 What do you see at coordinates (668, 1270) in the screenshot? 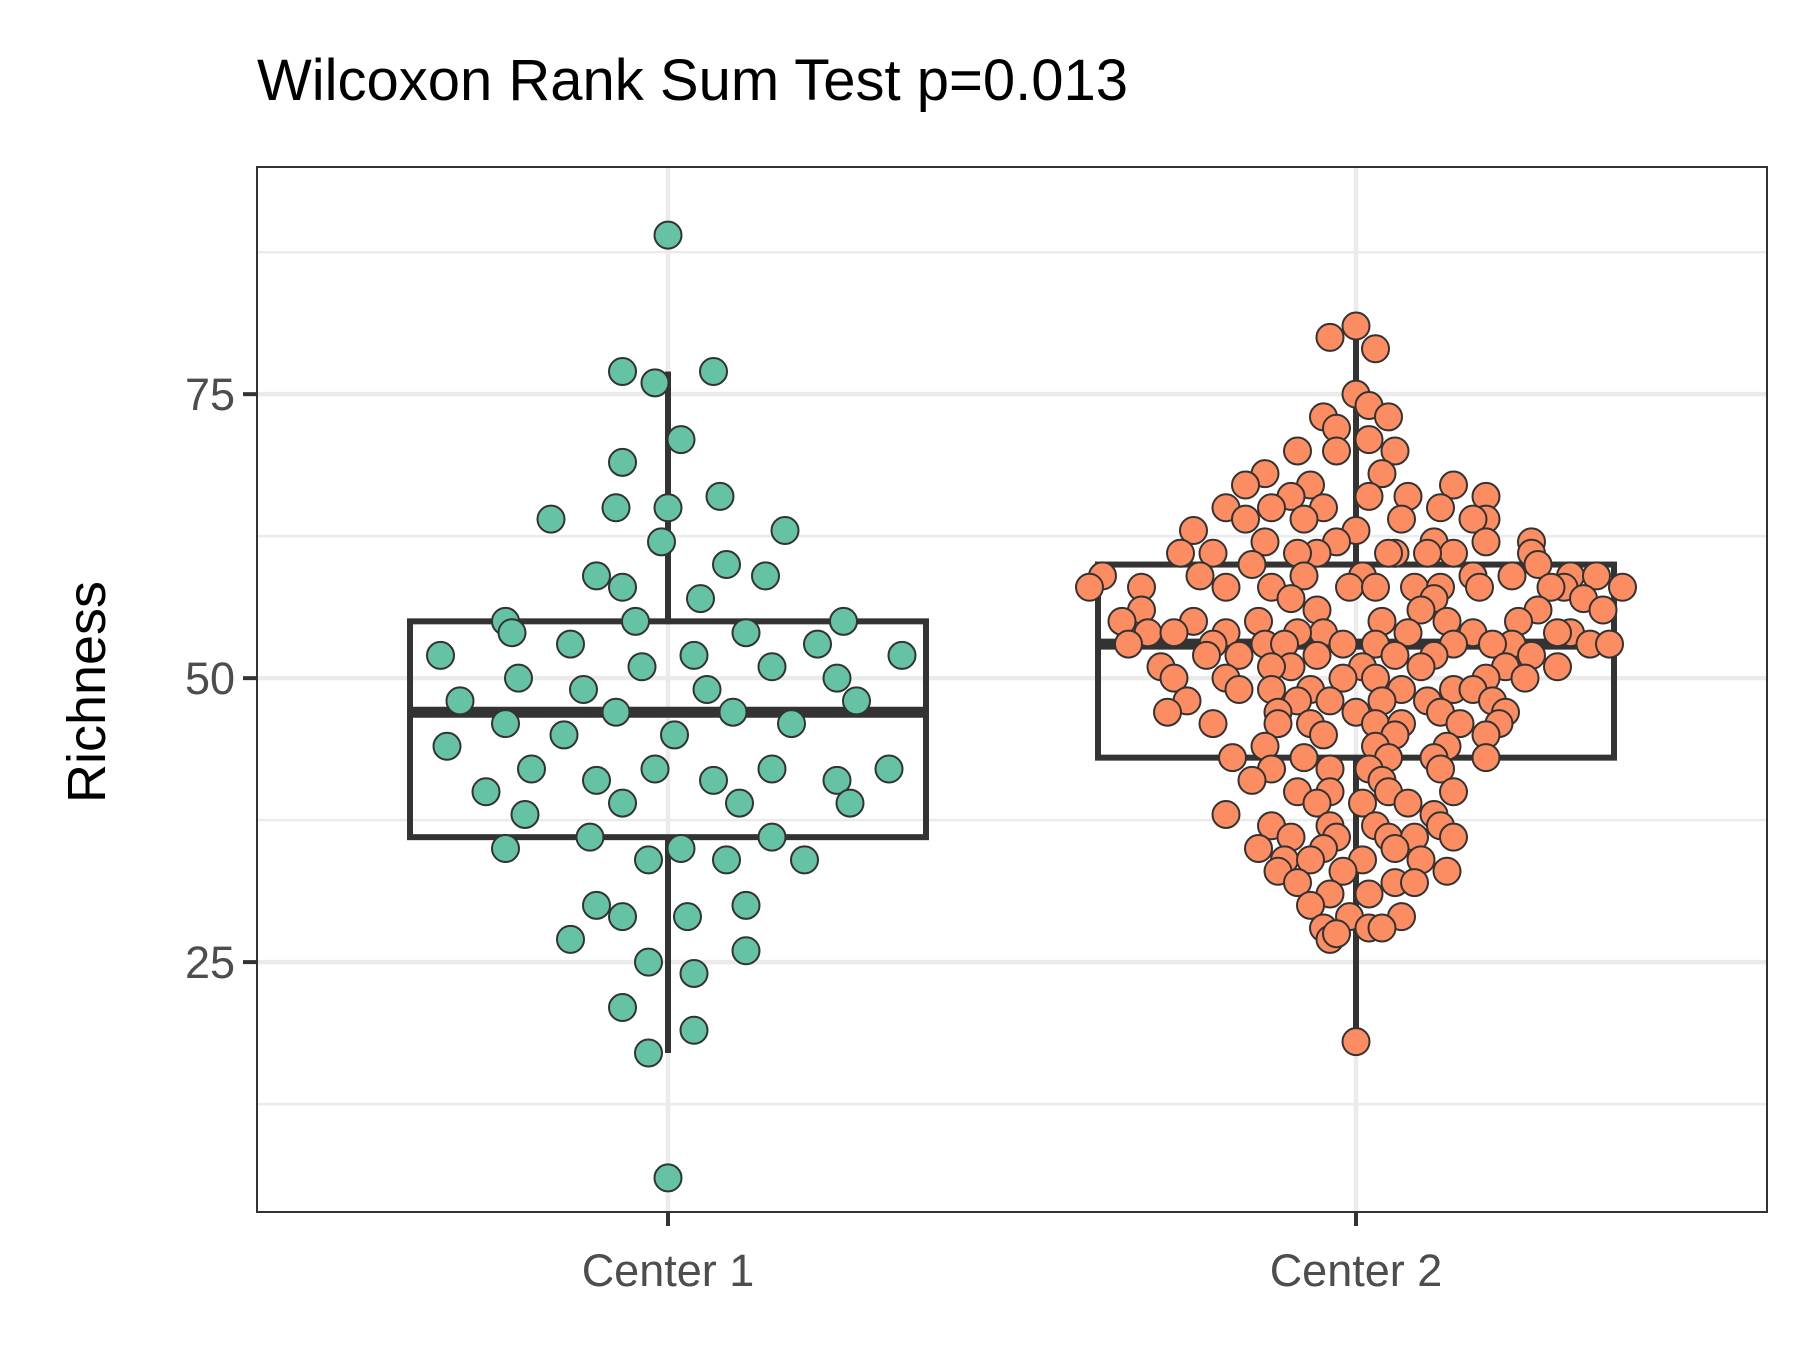
I see `x-tick-label: Center 1` at bounding box center [668, 1270].